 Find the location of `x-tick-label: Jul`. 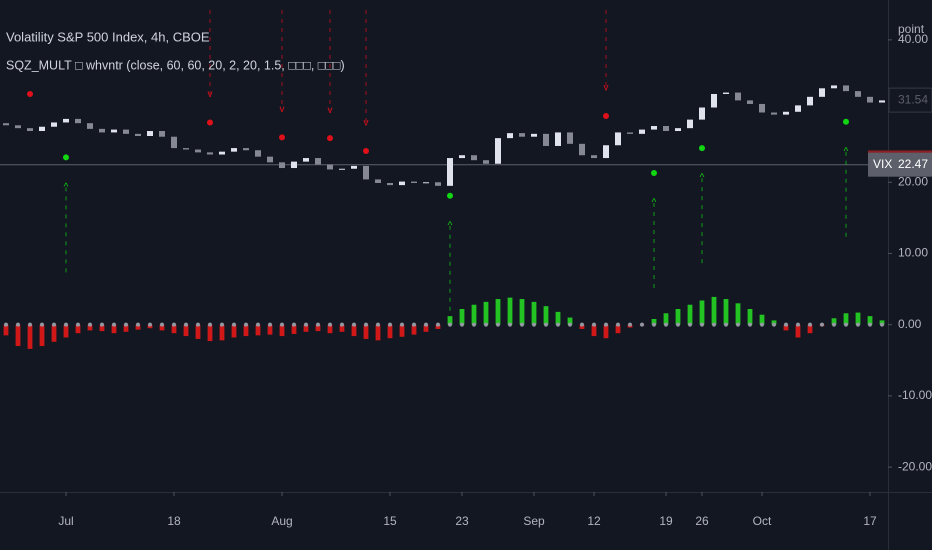

x-tick-label: Jul is located at coordinates (65, 521).